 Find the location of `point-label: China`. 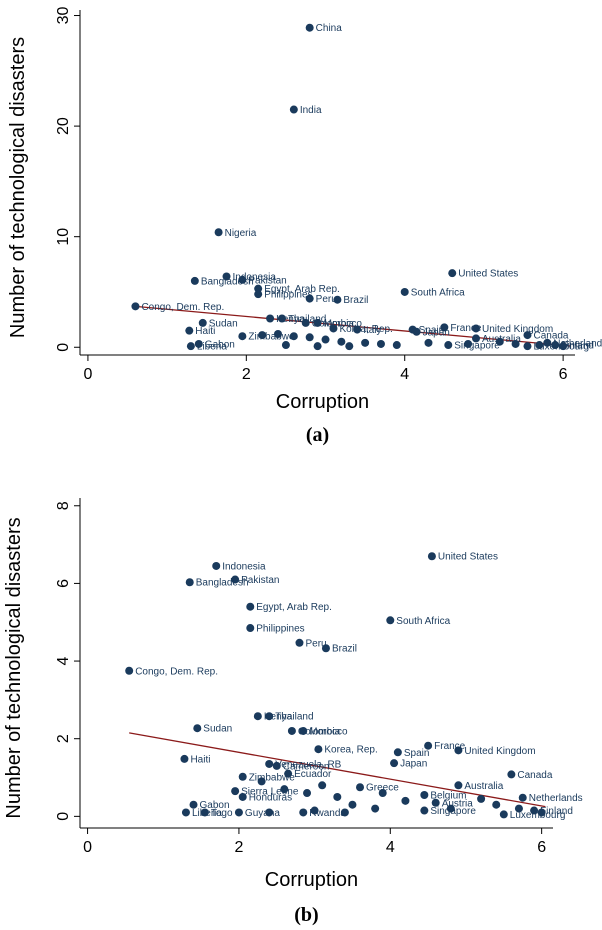

point-label: China is located at coordinates (329, 28).